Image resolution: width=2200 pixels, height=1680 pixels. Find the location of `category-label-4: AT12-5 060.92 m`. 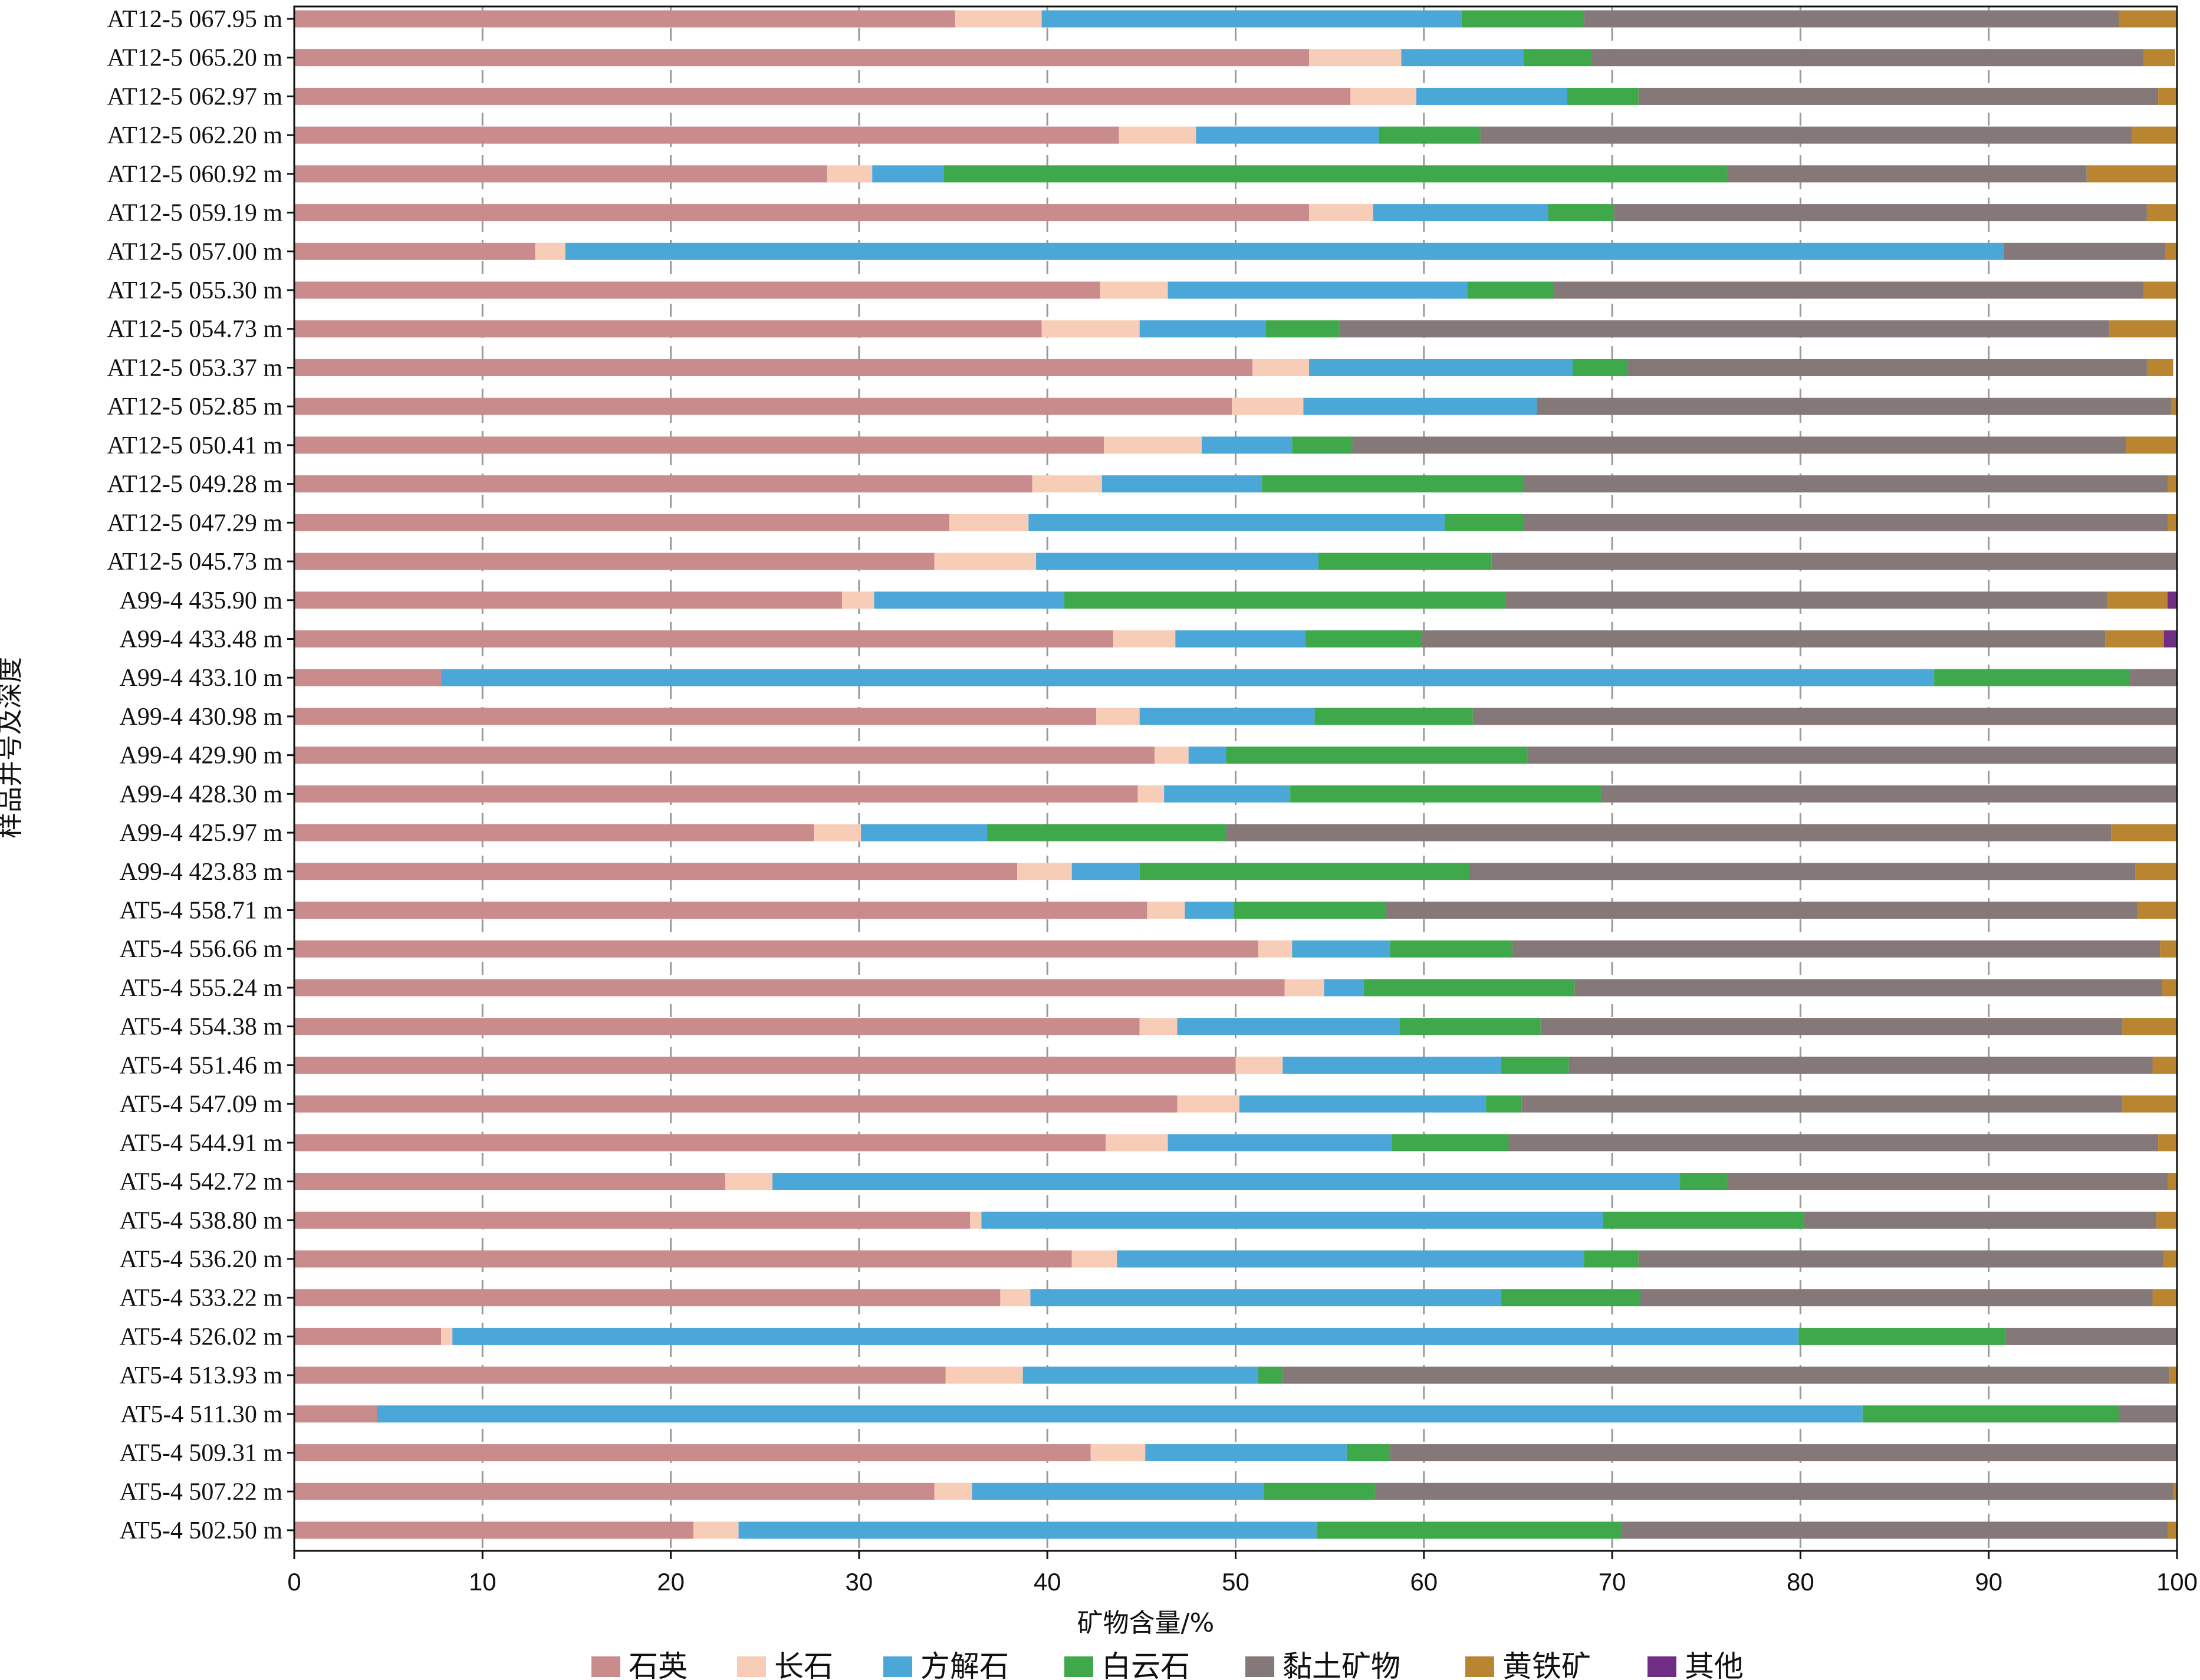

category-label-4: AT12-5 060.92 m is located at coordinates (195, 174).